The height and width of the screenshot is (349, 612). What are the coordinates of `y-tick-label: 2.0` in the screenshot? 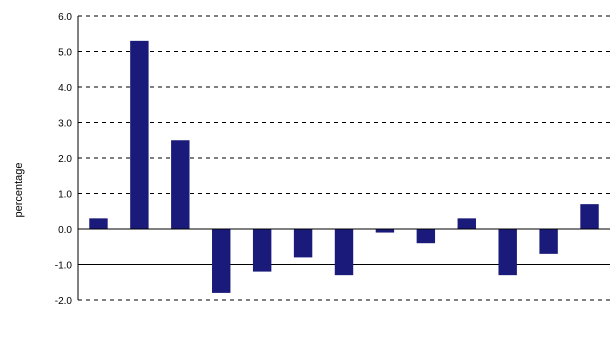 It's located at (65, 159).